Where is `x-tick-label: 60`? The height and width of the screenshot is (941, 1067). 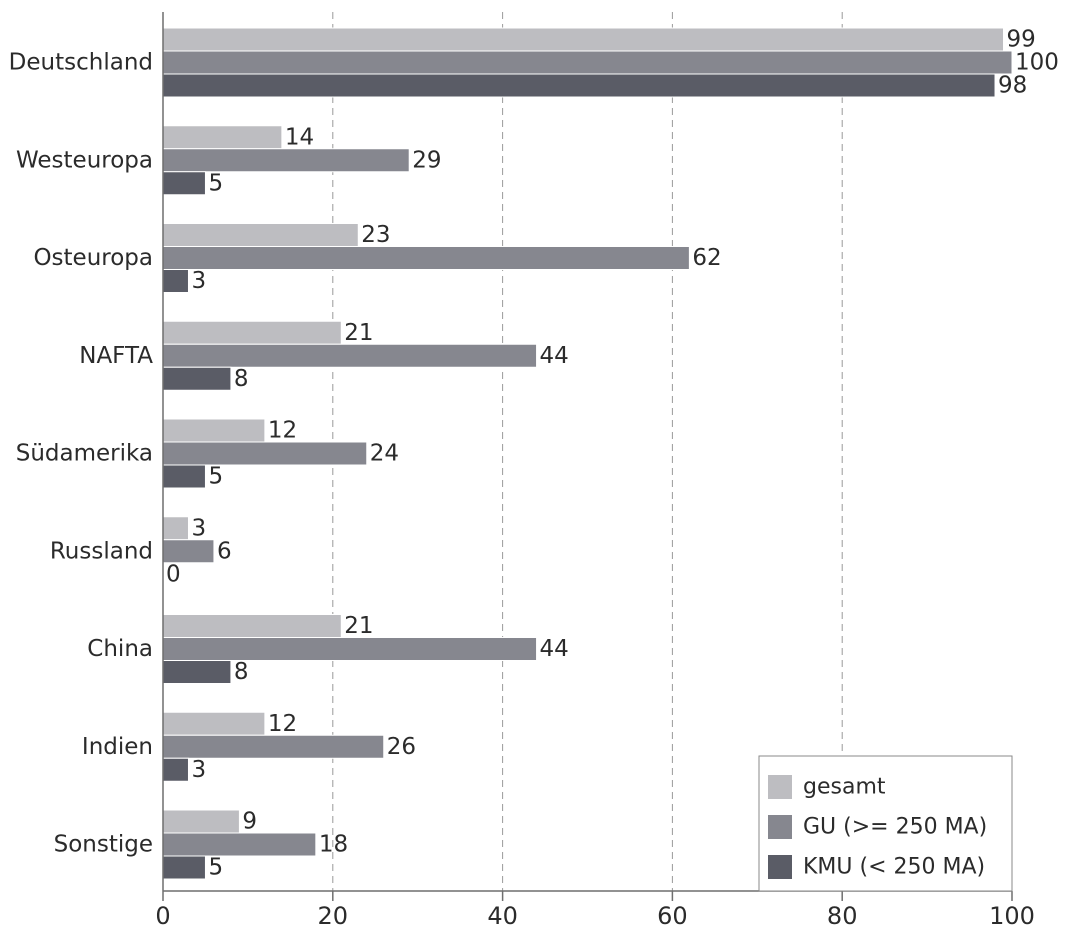 x-tick-label: 60 is located at coordinates (672, 916).